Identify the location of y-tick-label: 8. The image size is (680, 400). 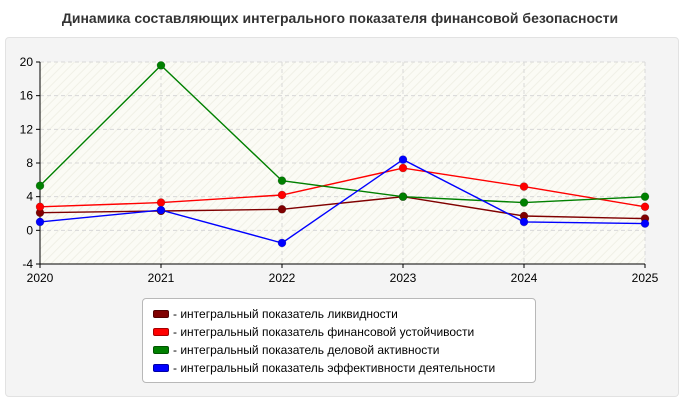
(29, 163).